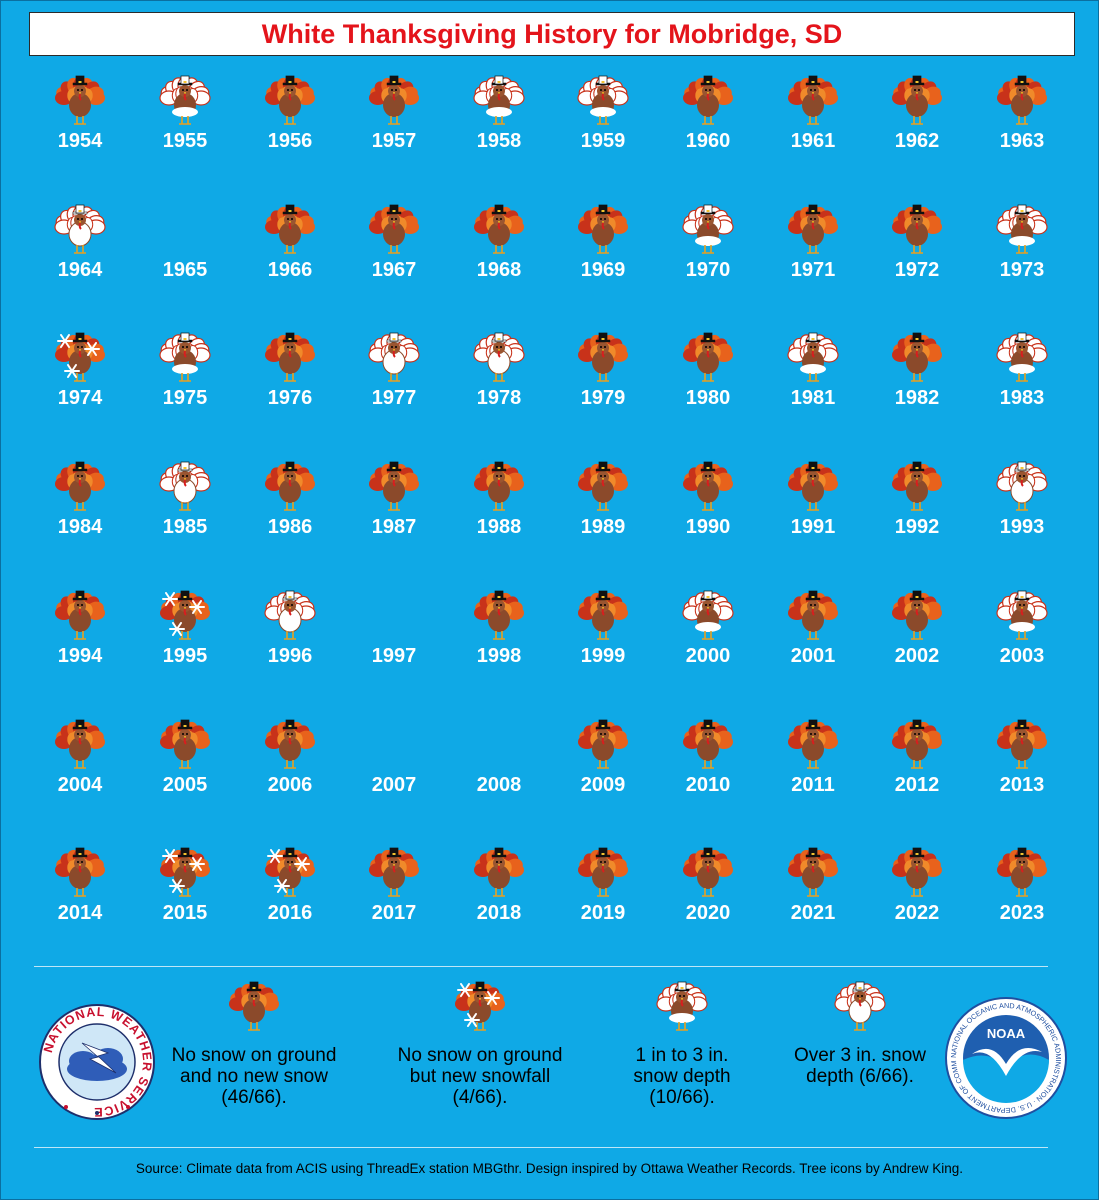 This screenshot has height=1200, width=1099. What do you see at coordinates (80, 527) in the screenshot?
I see `year-label: 1984` at bounding box center [80, 527].